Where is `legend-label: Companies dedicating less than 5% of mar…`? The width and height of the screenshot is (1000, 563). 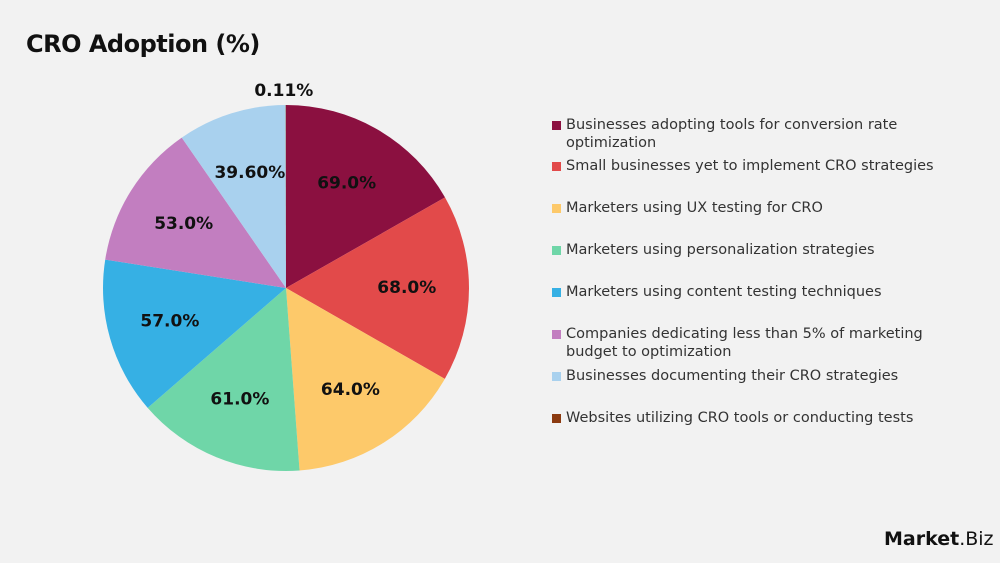 legend-label: Companies dedicating less than 5% of mar… is located at coordinates (744, 343).